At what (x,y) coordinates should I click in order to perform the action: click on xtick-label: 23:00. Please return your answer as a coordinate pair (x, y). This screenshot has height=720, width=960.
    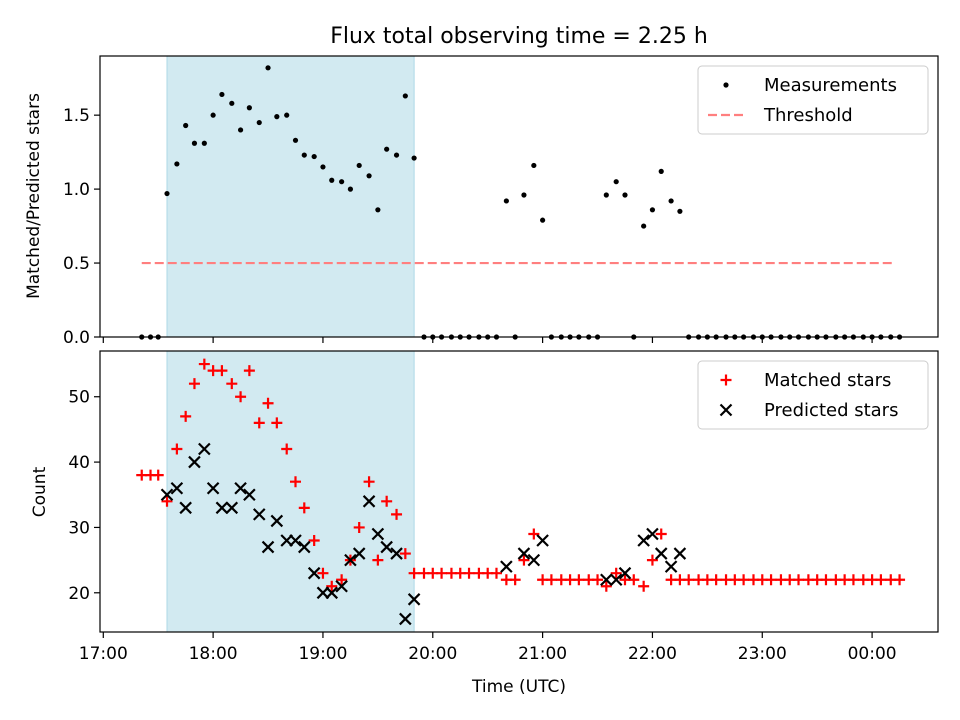
    Looking at the image, I should click on (762, 654).